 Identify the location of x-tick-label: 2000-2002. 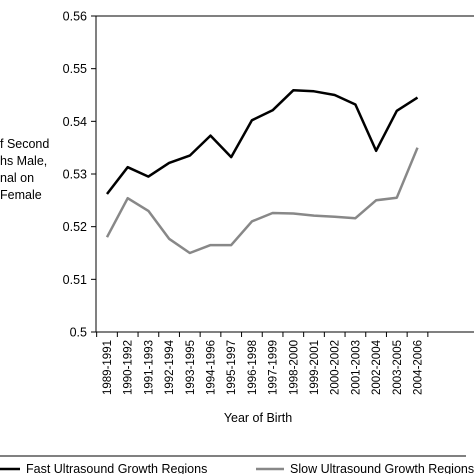
(336, 367).